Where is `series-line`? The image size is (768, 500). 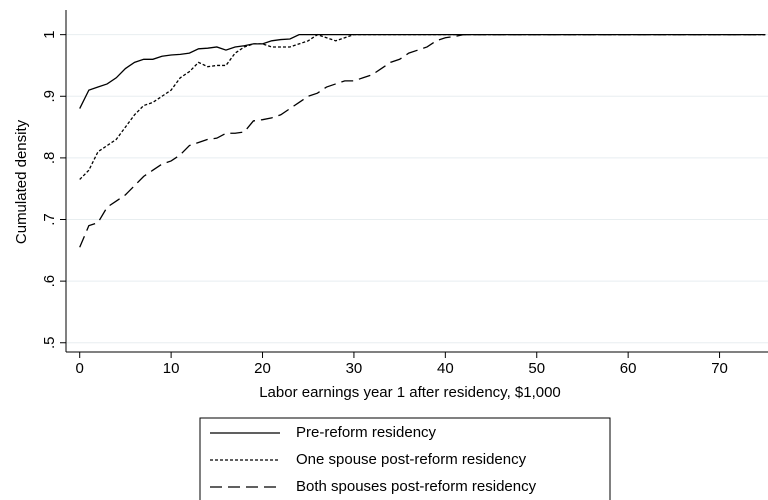
series-line is located at coordinates (422, 71).